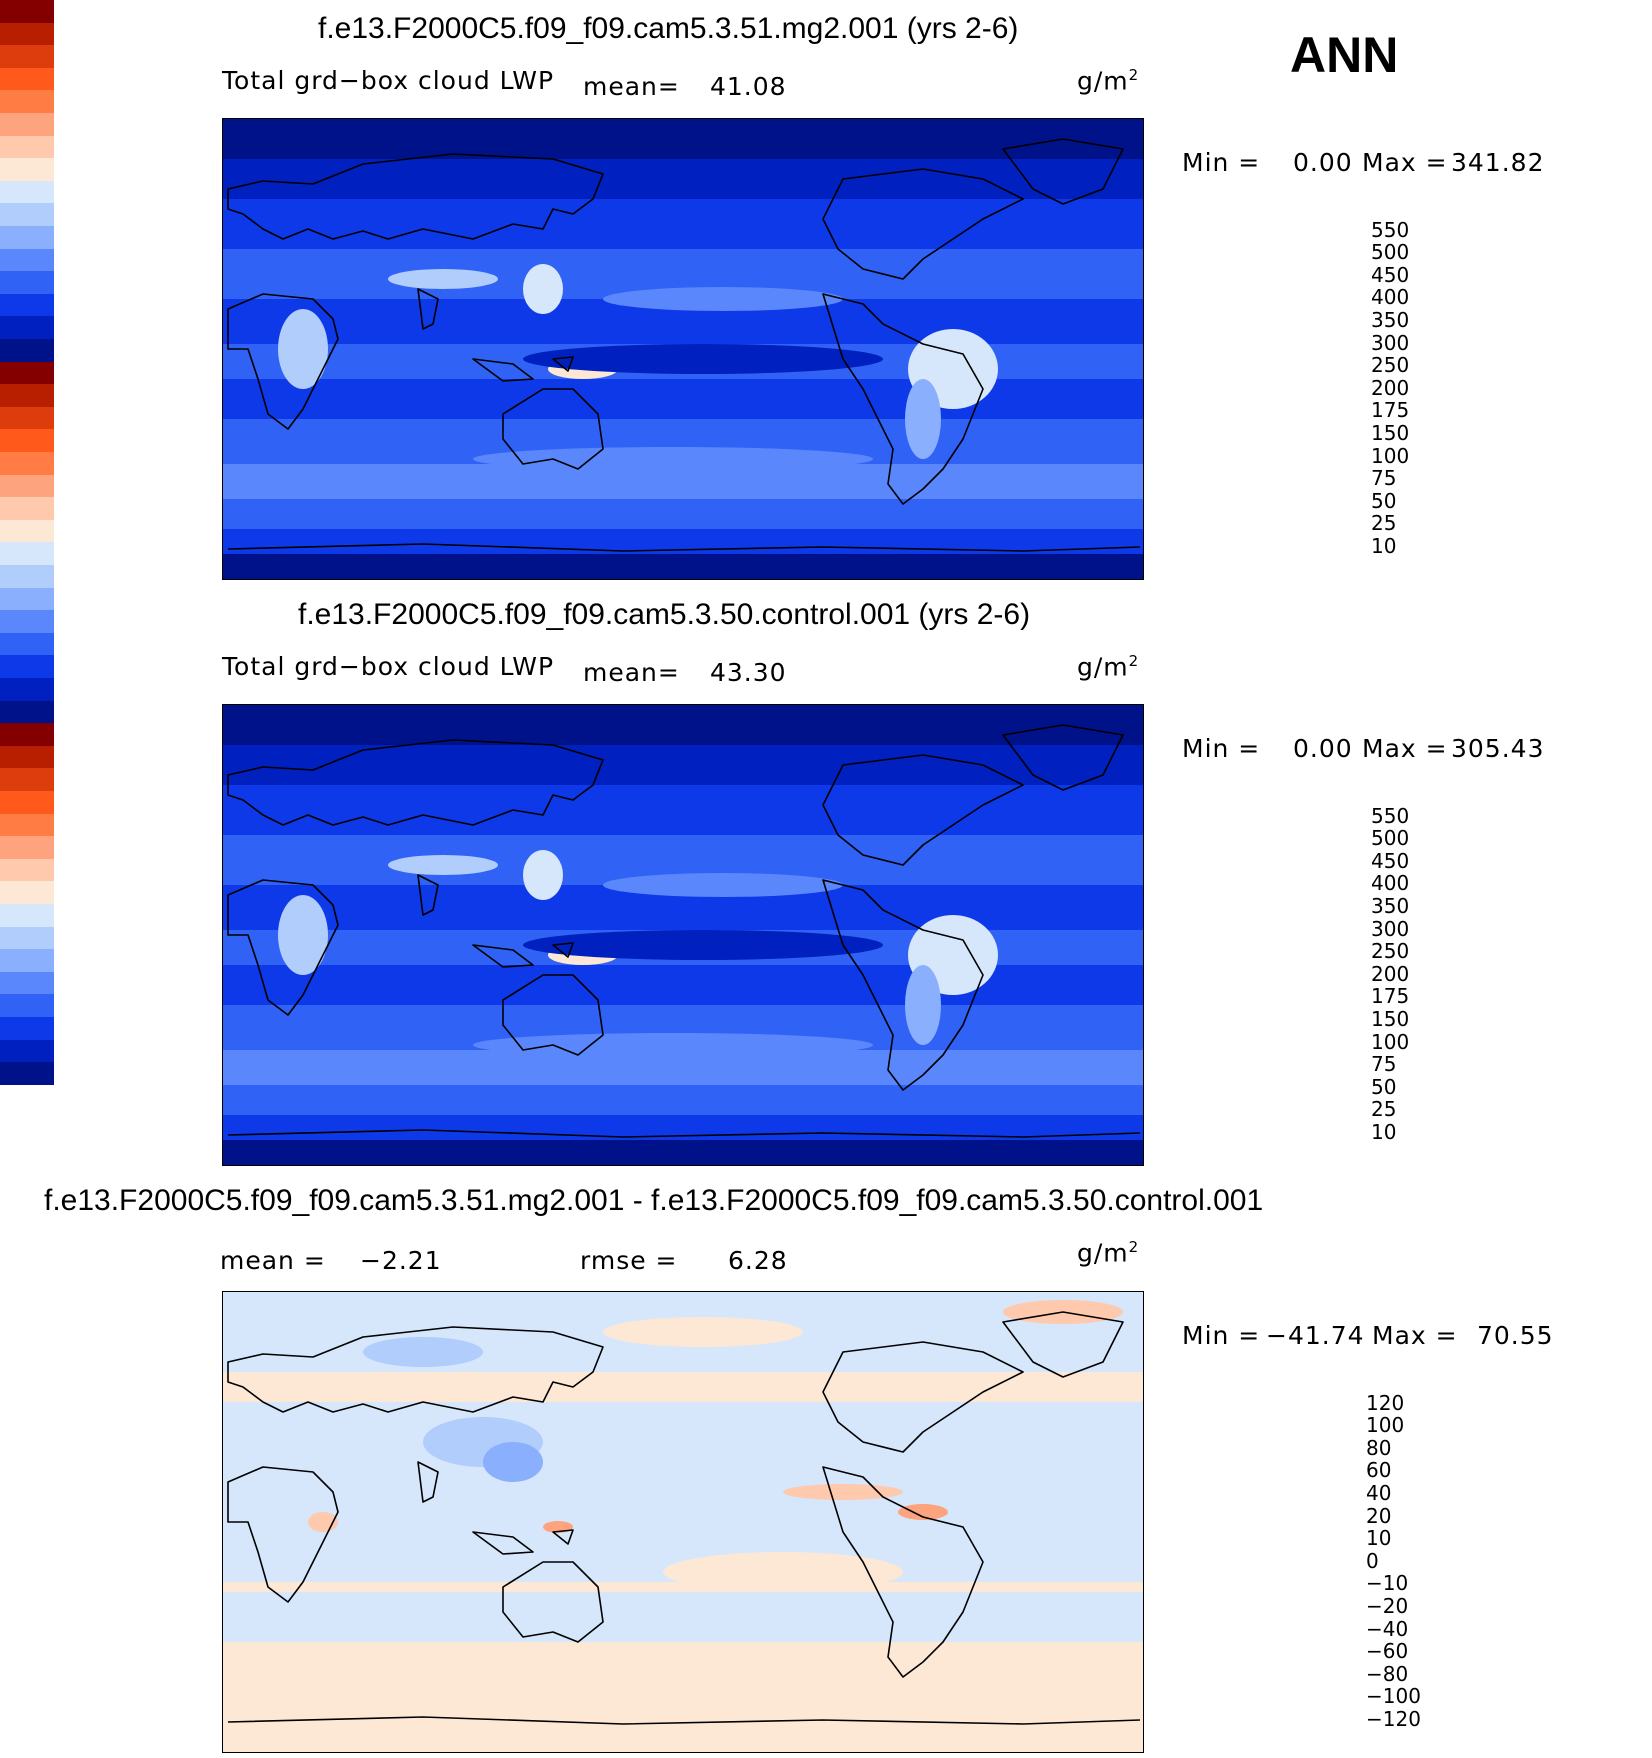 This screenshot has height=1758, width=1652. Describe the element at coordinates (388, 666) in the screenshot. I see `panel-2-variable-label: Total grd−box cloud LWP` at that location.